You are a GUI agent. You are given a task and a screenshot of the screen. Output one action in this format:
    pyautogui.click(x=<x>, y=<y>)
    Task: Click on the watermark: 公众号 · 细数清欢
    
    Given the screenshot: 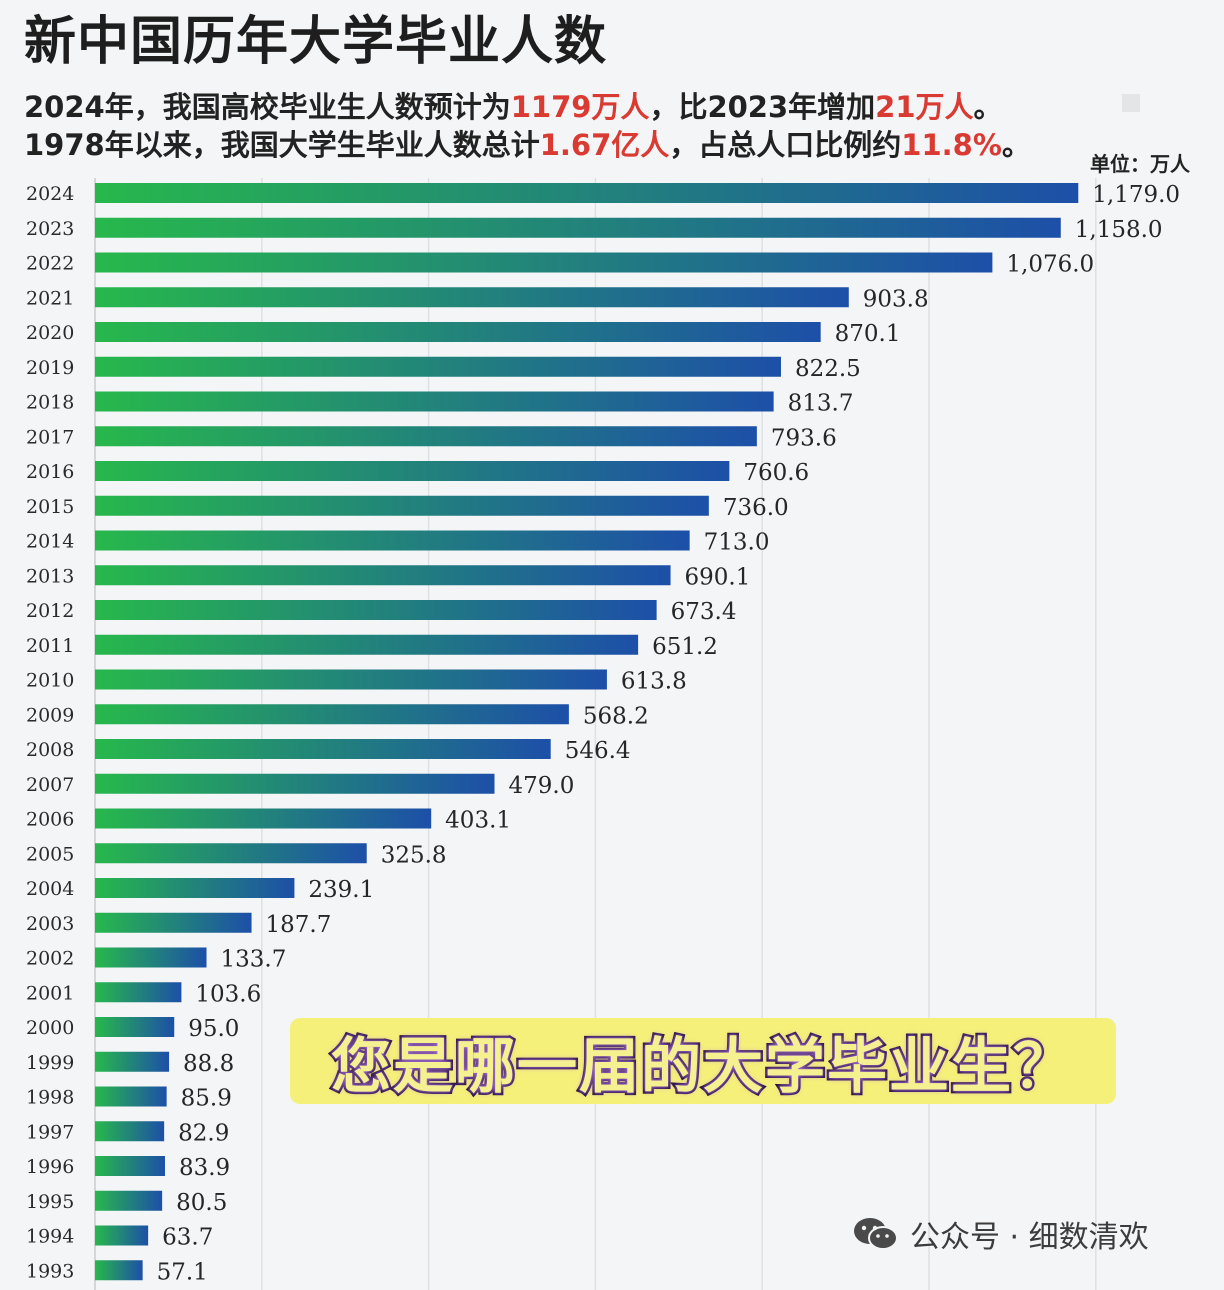 What is the action you would take?
    pyautogui.click(x=1000, y=1234)
    